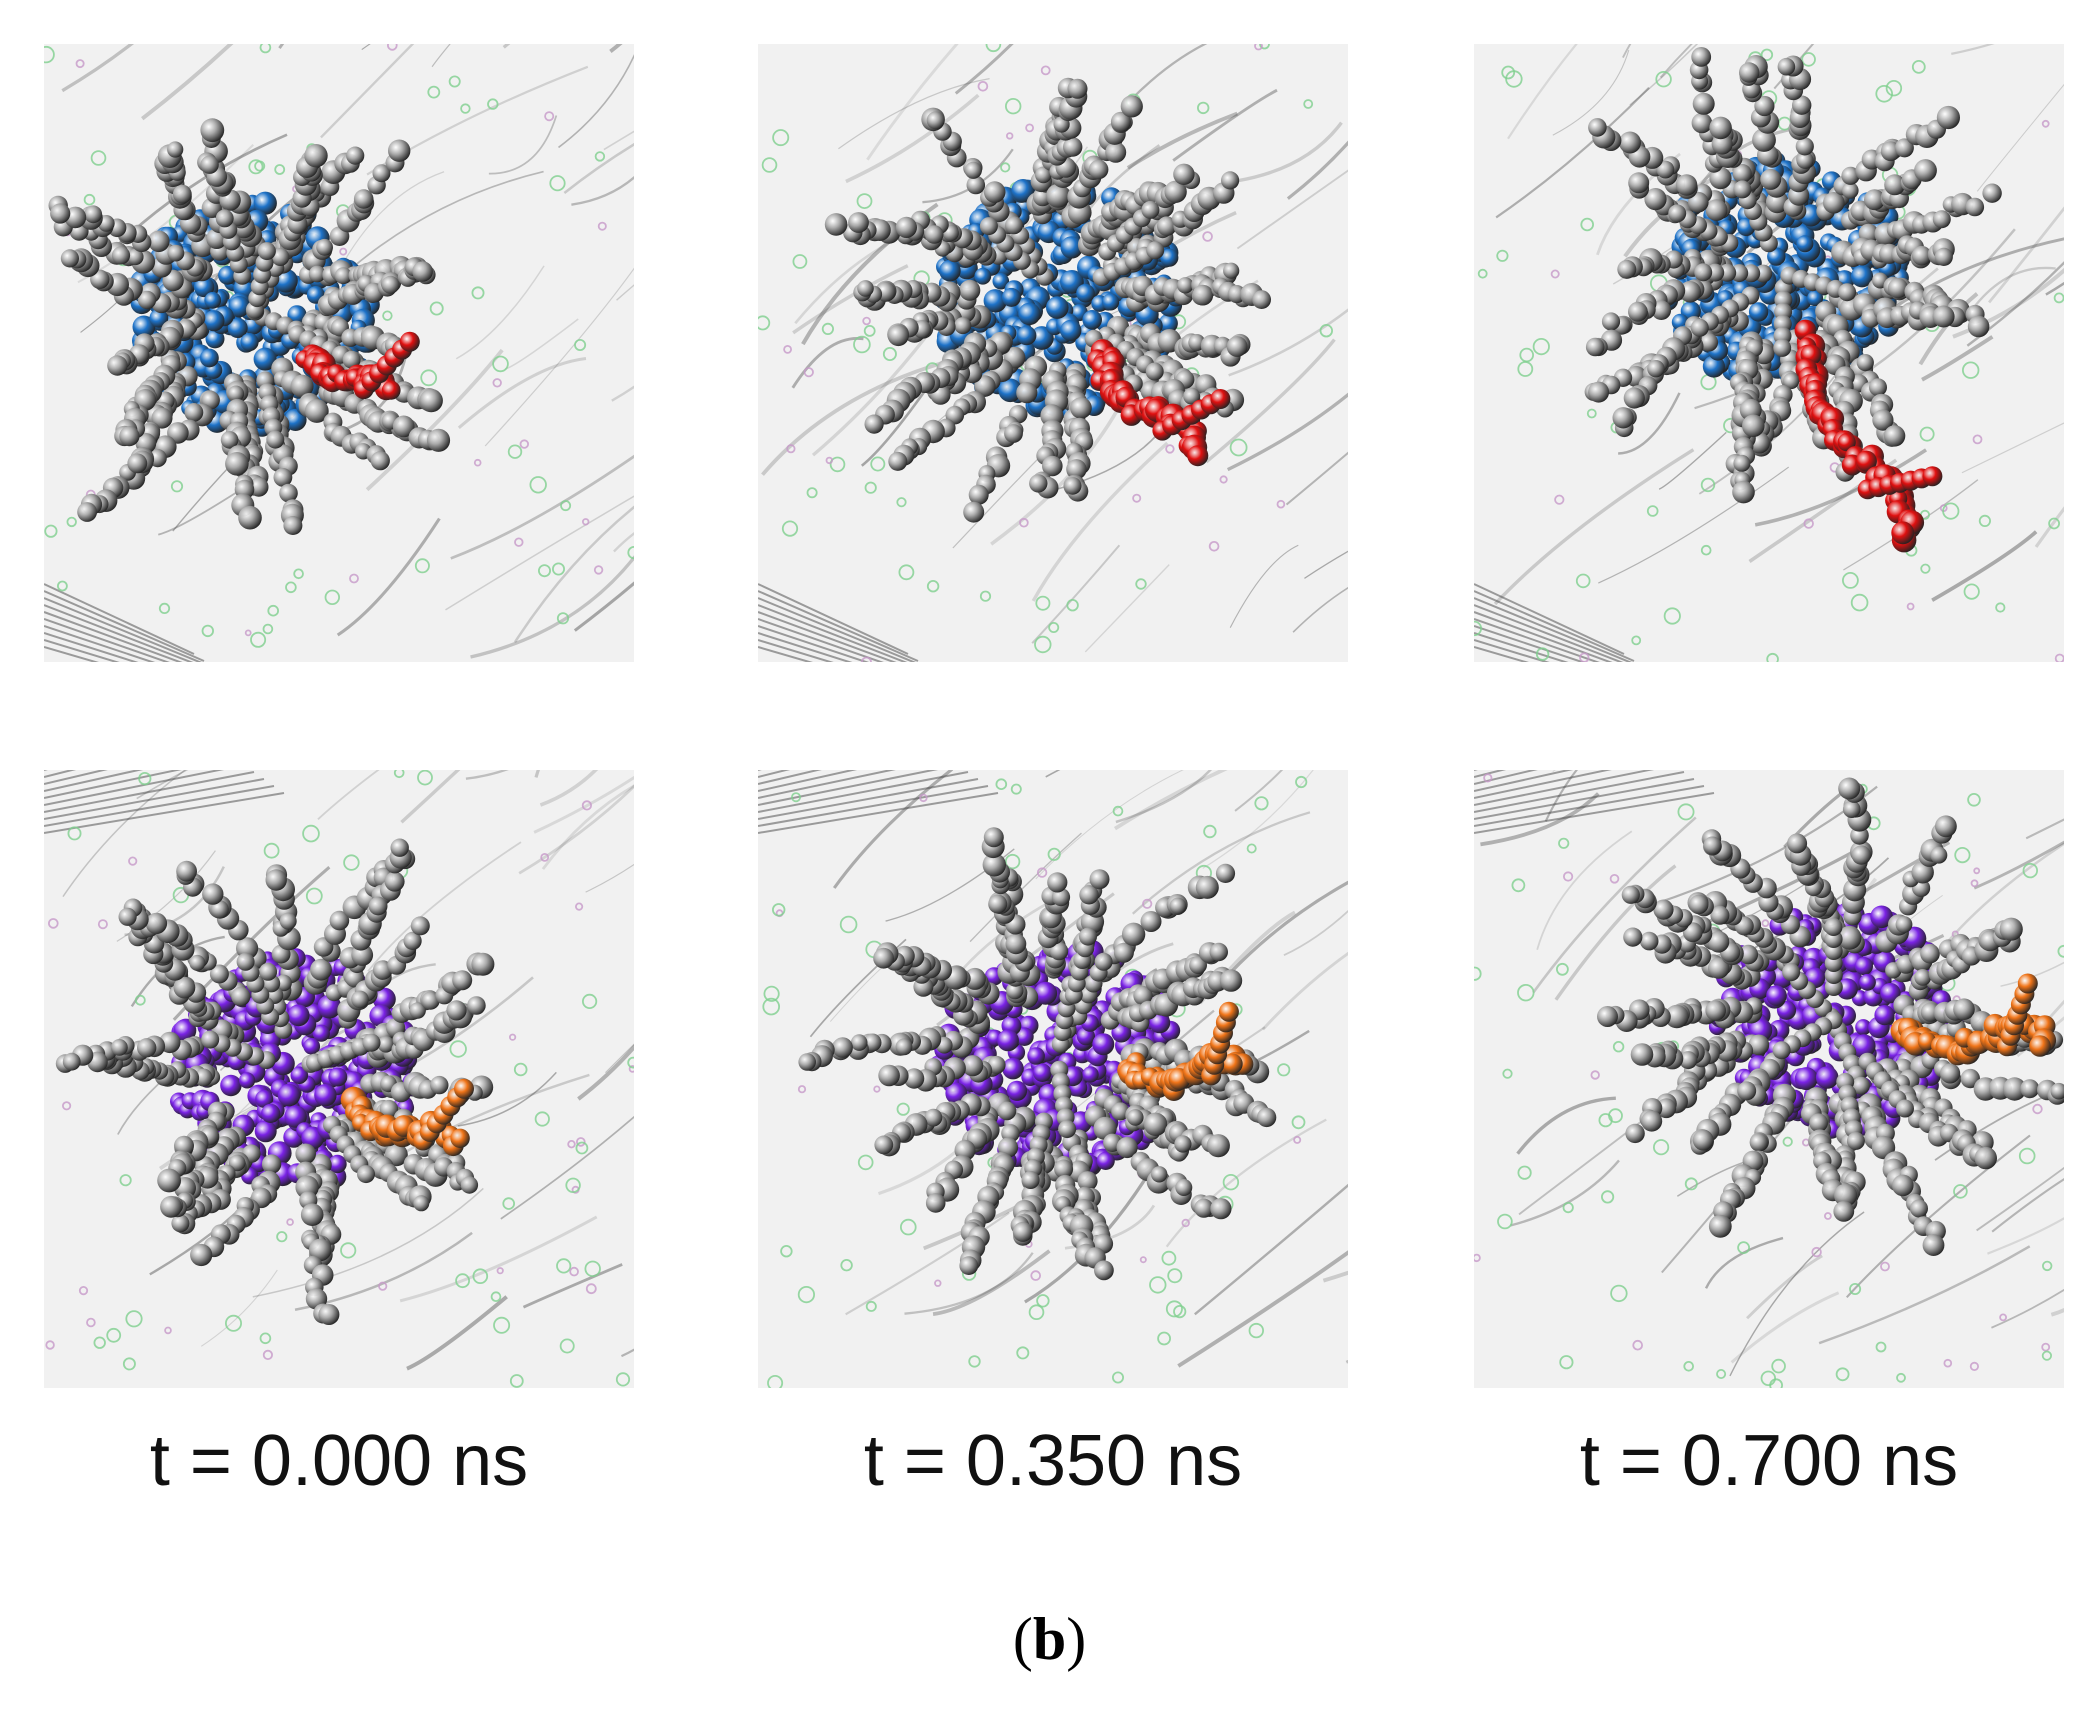 Image resolution: width=2099 pixels, height=1728 pixels. What do you see at coordinates (339, 1079) in the screenshot?
I see `snapshot-bottom-t0` at bounding box center [339, 1079].